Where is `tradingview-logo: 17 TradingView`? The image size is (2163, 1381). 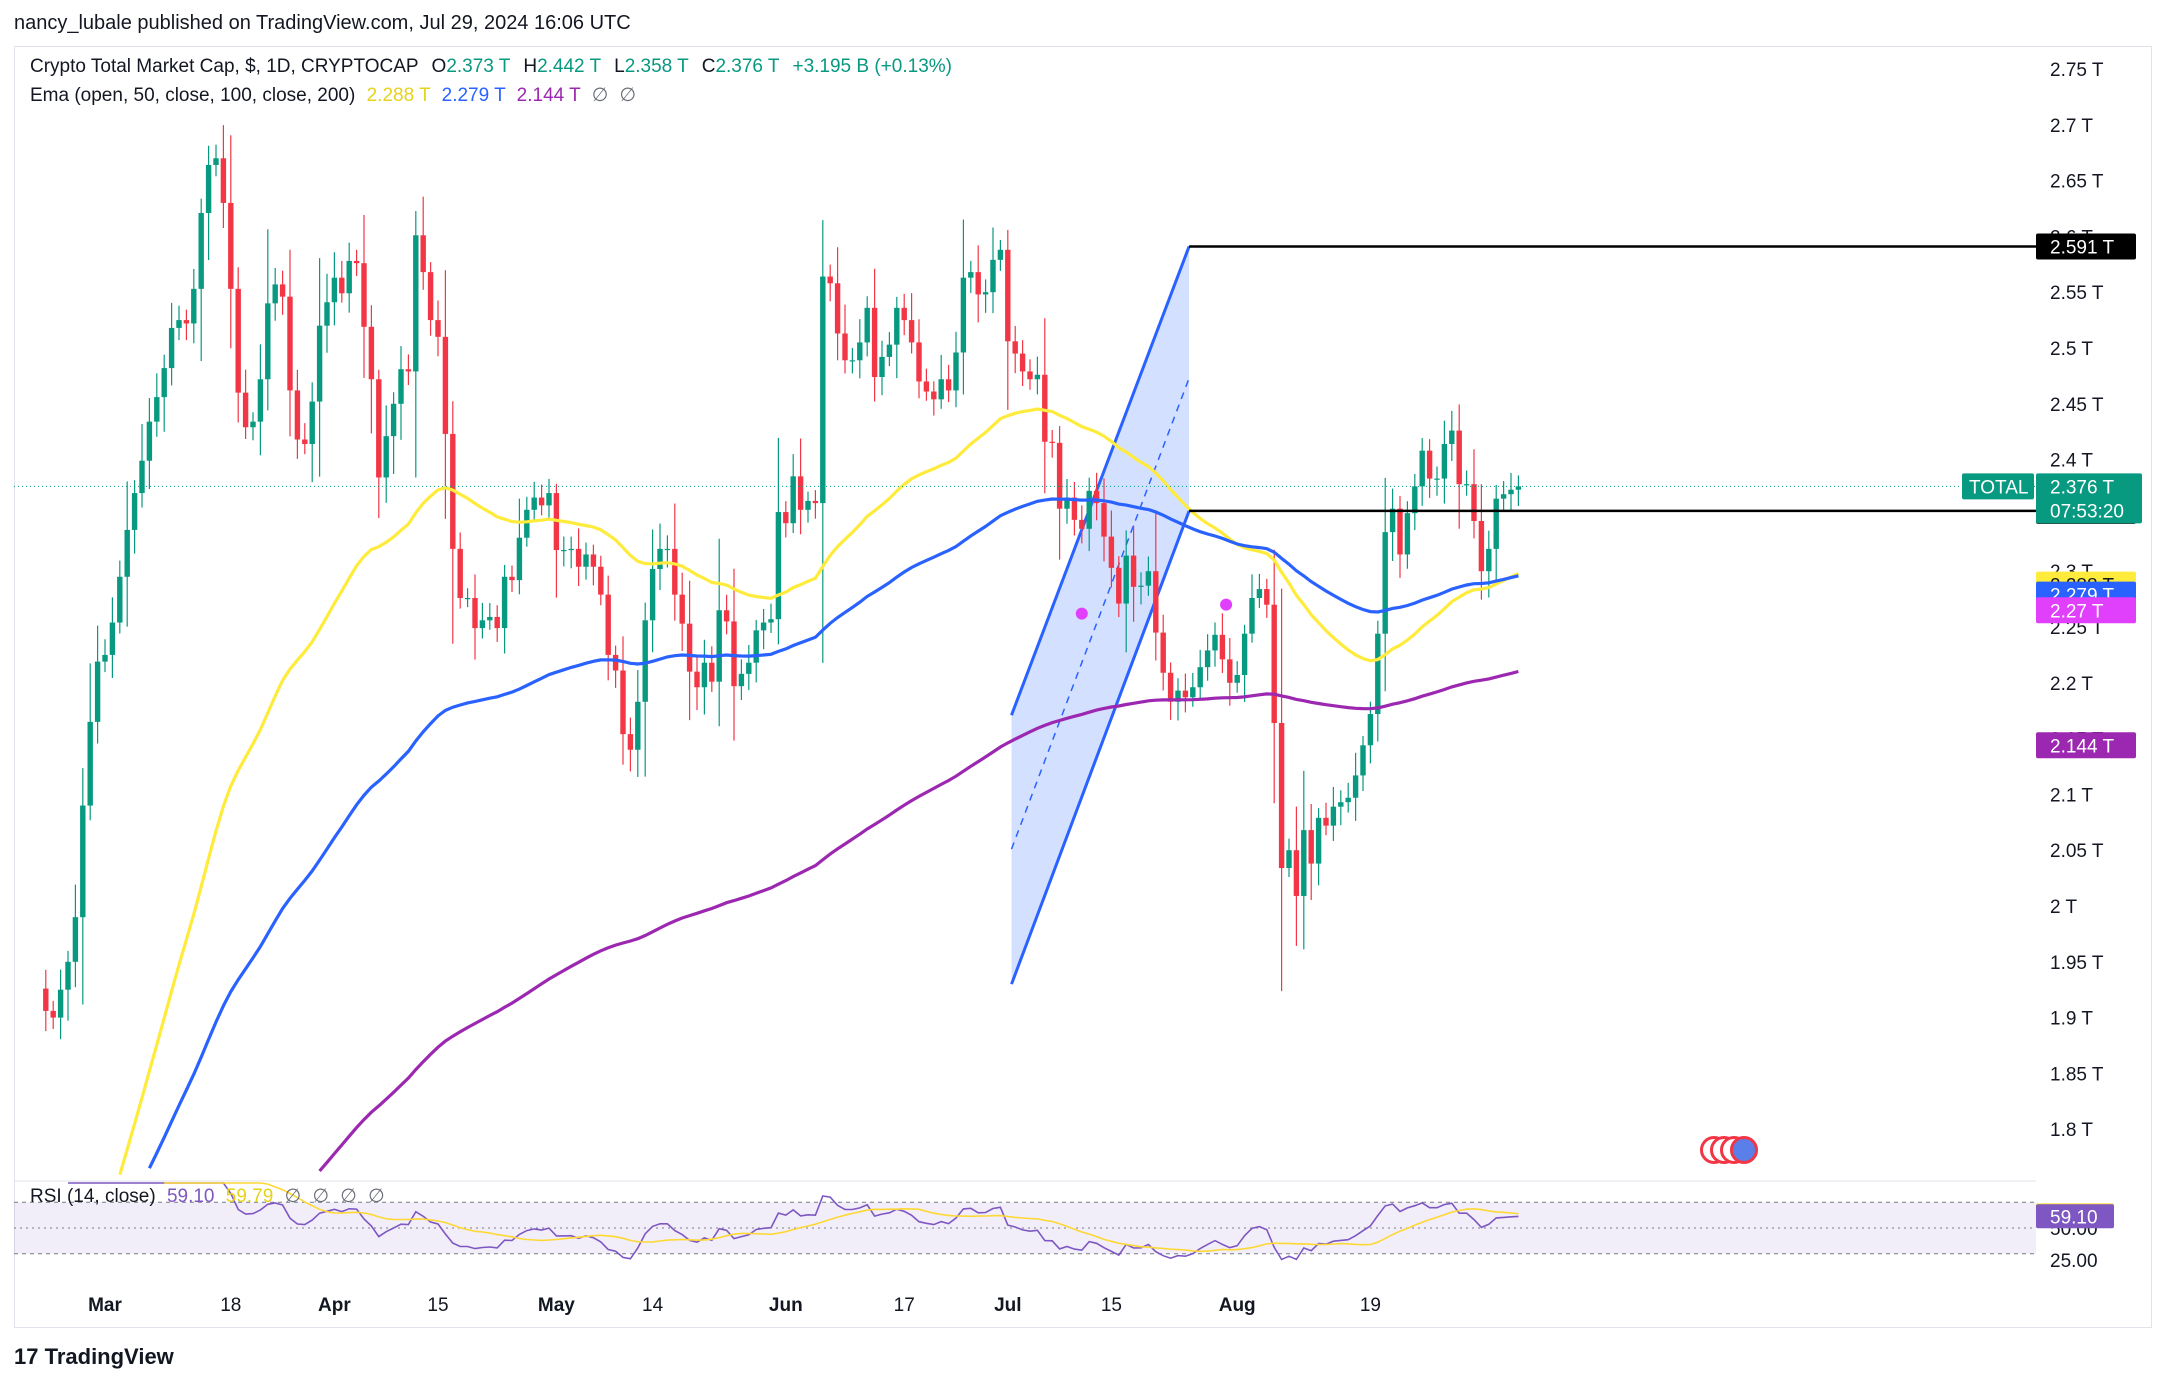 tradingview-logo: 17 TradingView is located at coordinates (94, 1357).